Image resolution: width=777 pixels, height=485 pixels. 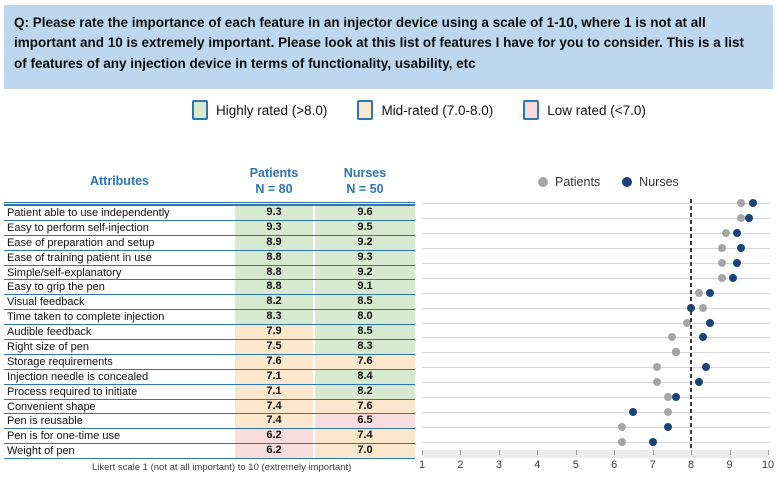 What do you see at coordinates (272, 110) in the screenshot?
I see `legend-label-high: Highly rated (>8.0)` at bounding box center [272, 110].